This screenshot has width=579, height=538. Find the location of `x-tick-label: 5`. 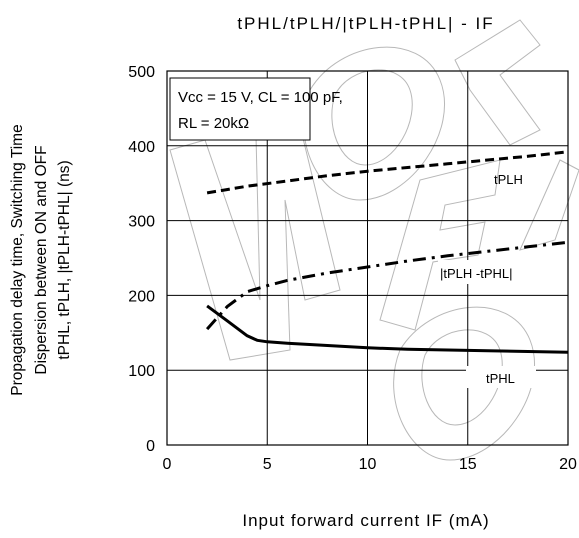

x-tick-label: 5 is located at coordinates (267, 464).